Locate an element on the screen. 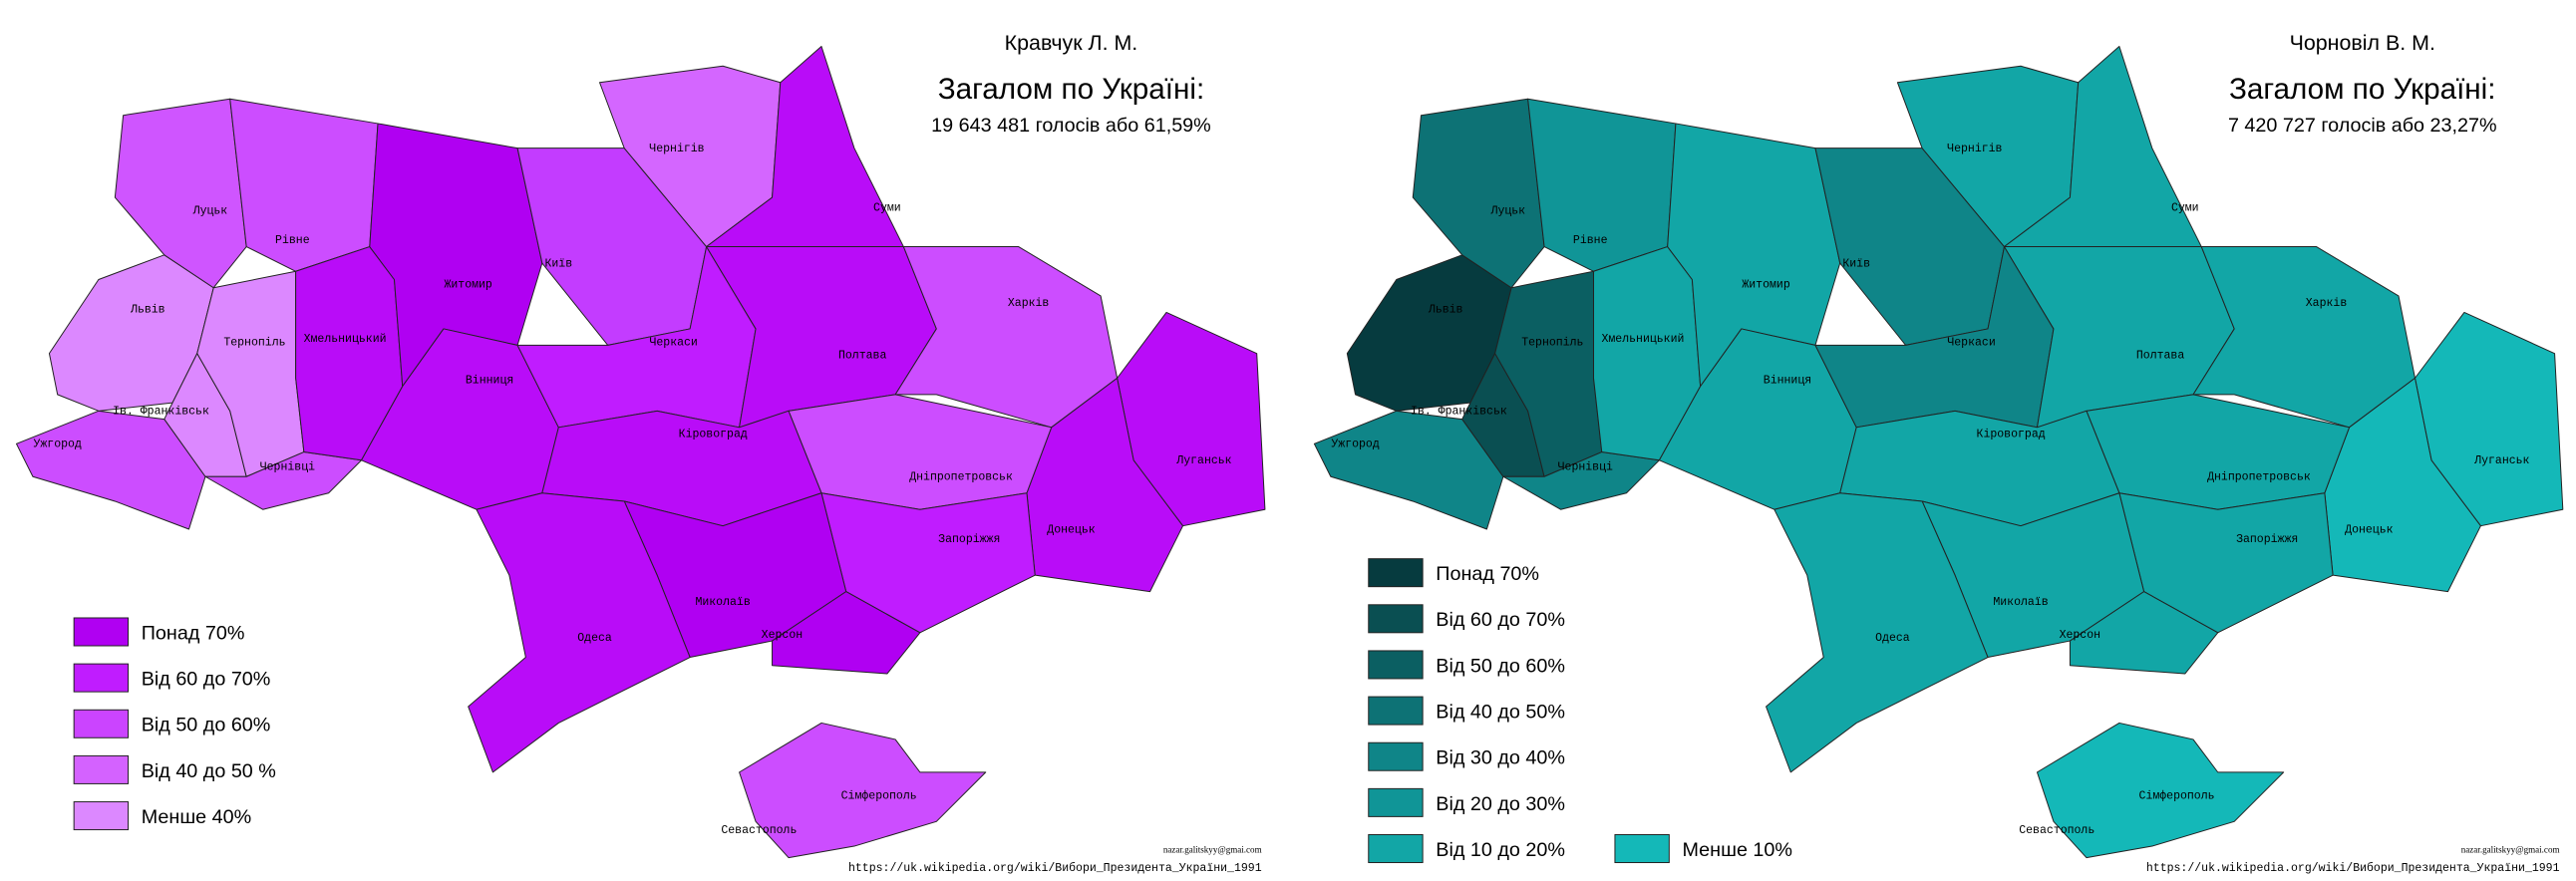 The height and width of the screenshot is (881, 2576). legend-label: Менше 40% is located at coordinates (196, 817).